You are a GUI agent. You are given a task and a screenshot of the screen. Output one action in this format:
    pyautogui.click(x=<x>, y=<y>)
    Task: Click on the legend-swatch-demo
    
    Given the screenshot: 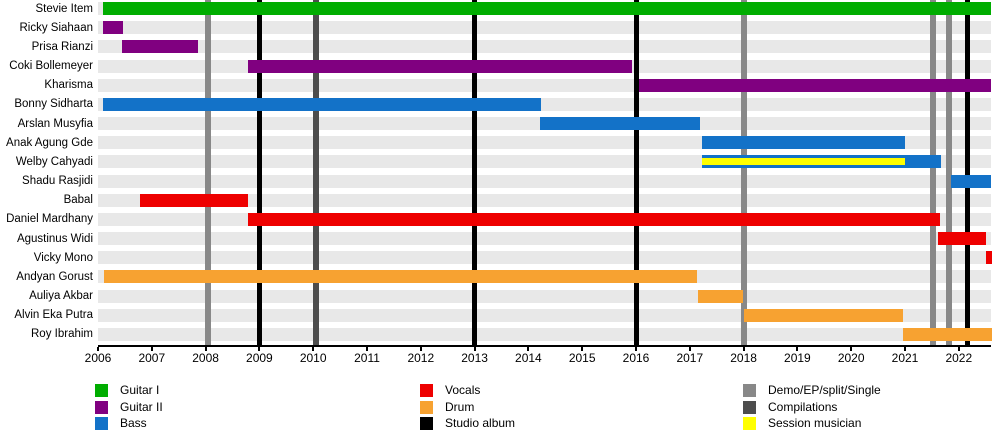 What is the action you would take?
    pyautogui.click(x=749, y=390)
    